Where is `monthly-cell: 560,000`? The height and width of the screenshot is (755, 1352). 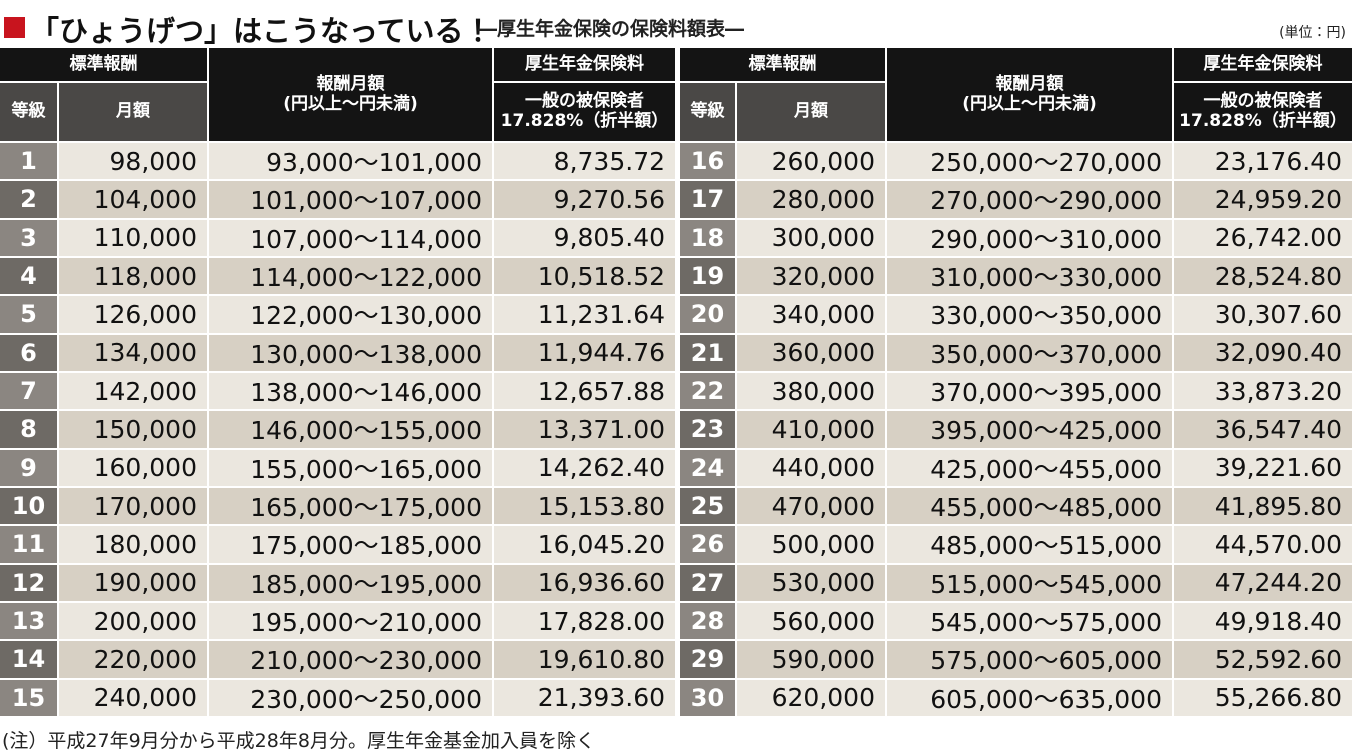
monthly-cell: 560,000 is located at coordinates (811, 621).